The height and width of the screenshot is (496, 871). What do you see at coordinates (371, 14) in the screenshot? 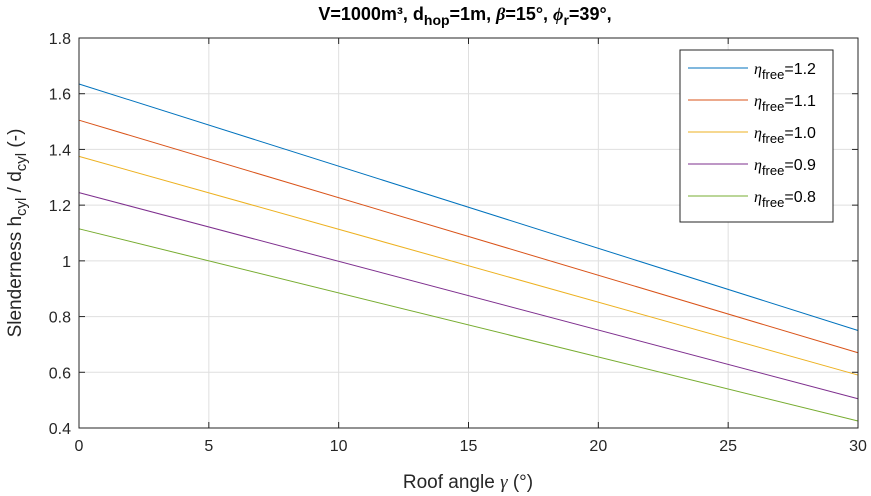
I see `title-prefix: V=1000m³, d` at bounding box center [371, 14].